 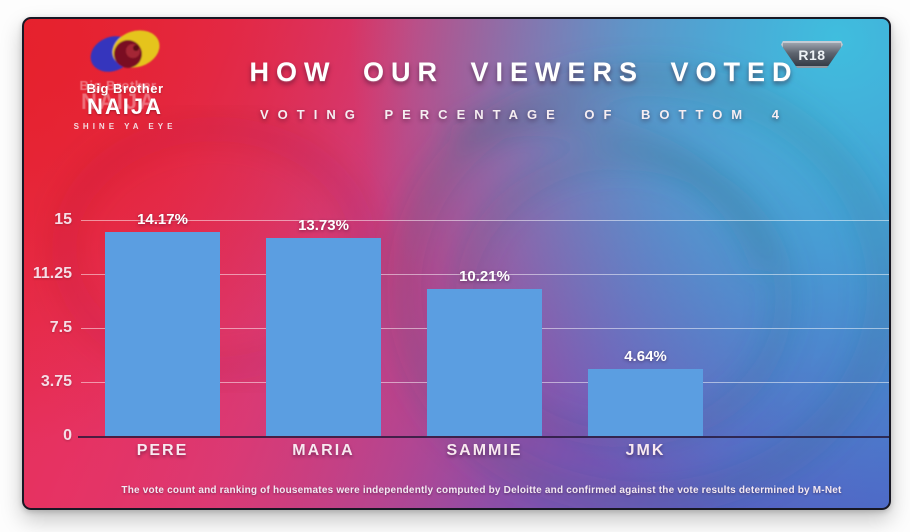 I want to click on age-rating-label: R18, so click(x=812, y=54).